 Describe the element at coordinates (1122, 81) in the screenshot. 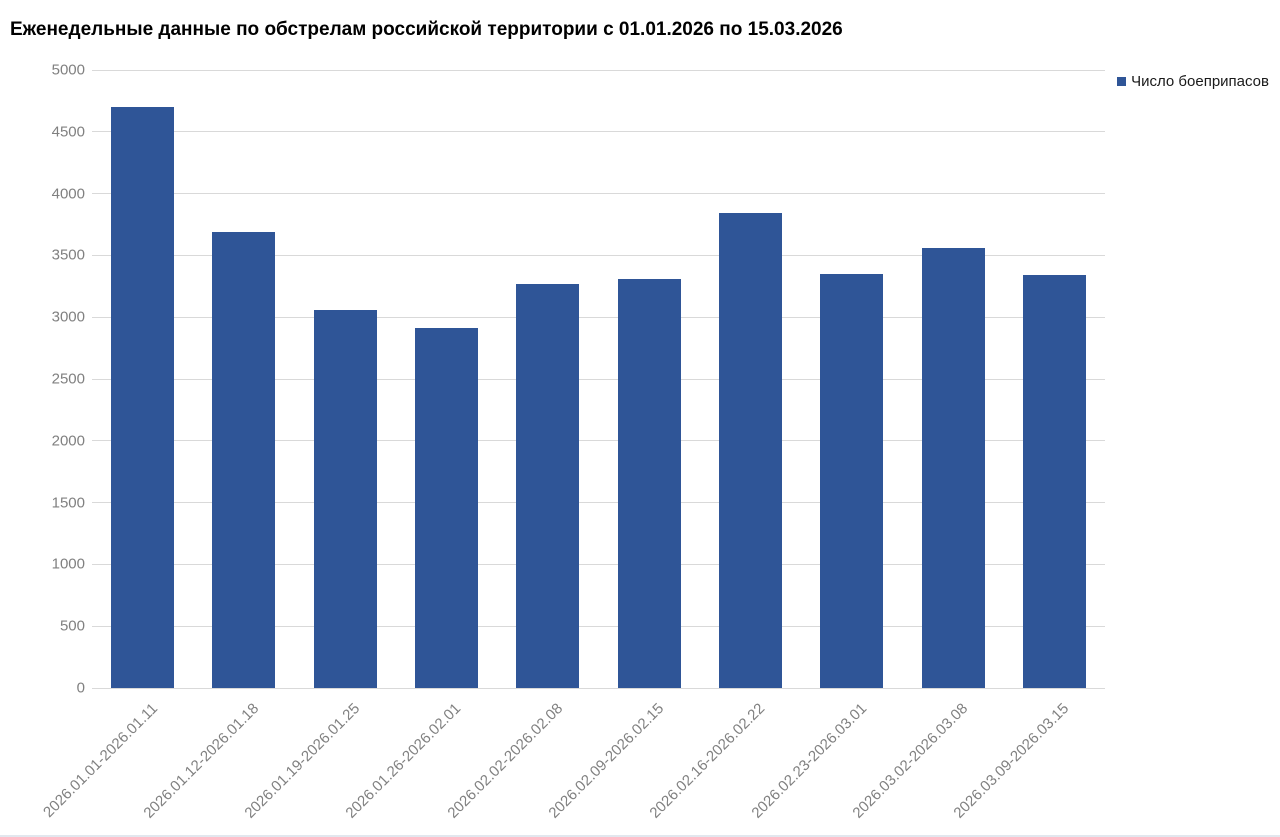

I see `legend-swatch-icon` at that location.